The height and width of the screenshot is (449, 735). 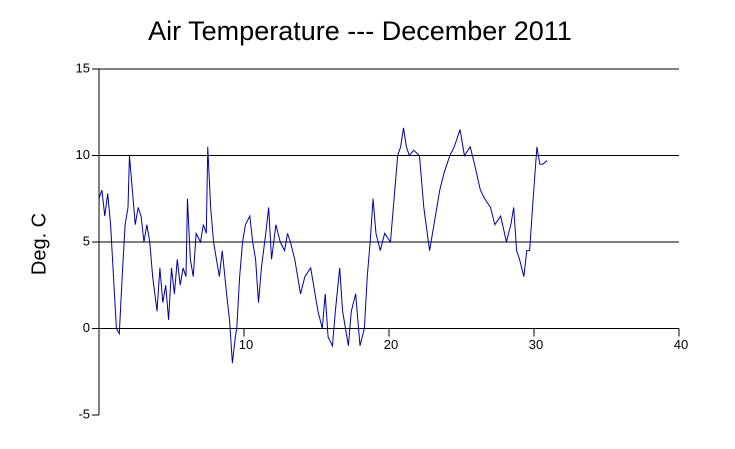 What do you see at coordinates (86, 240) in the screenshot?
I see `y-tick-label: 5` at bounding box center [86, 240].